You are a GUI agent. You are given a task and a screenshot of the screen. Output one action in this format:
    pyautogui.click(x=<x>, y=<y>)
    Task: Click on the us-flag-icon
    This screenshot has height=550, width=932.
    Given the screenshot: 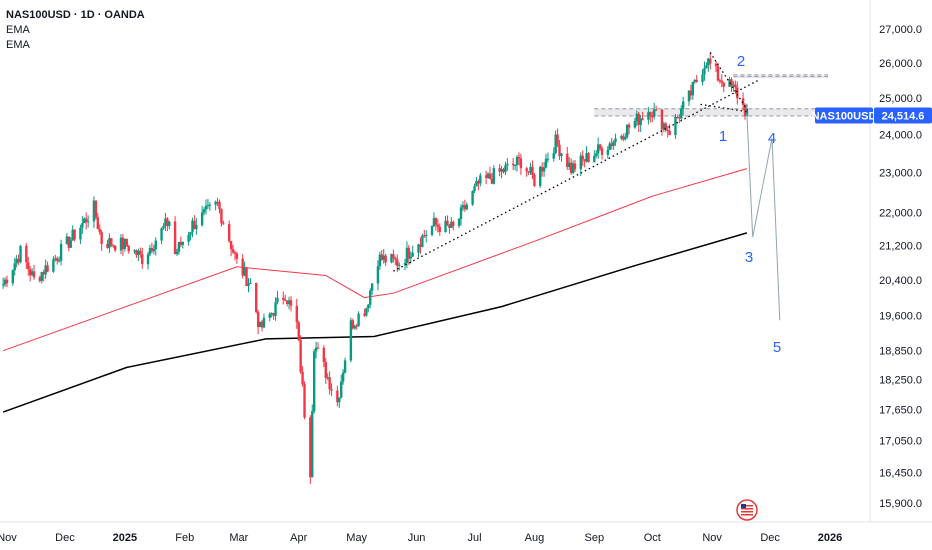 What is the action you would take?
    pyautogui.click(x=747, y=510)
    